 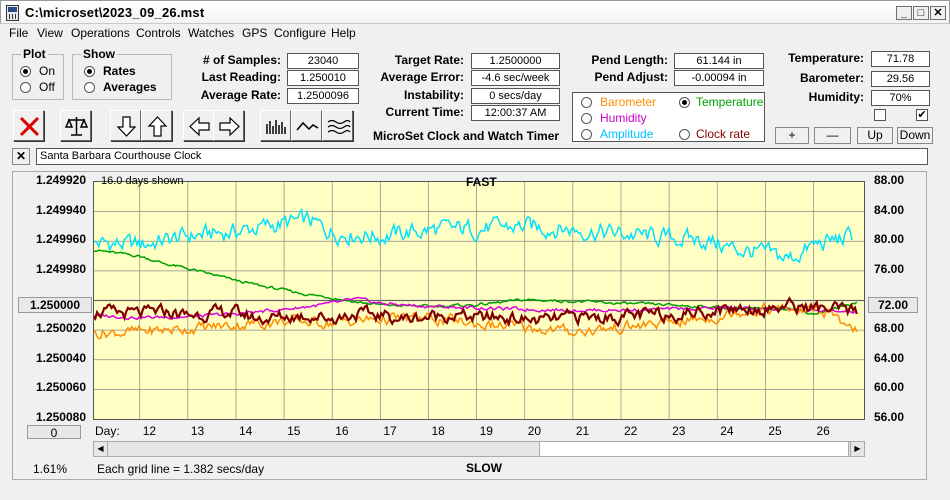 What do you see at coordinates (476, 308) in the screenshot?
I see `series-line-humidity` at bounding box center [476, 308].